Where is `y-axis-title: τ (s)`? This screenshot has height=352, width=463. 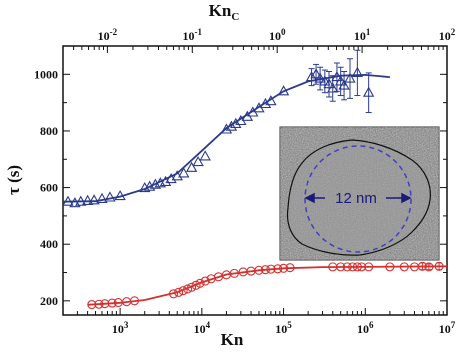
y-axis-title: τ (s) is located at coordinates (13, 180).